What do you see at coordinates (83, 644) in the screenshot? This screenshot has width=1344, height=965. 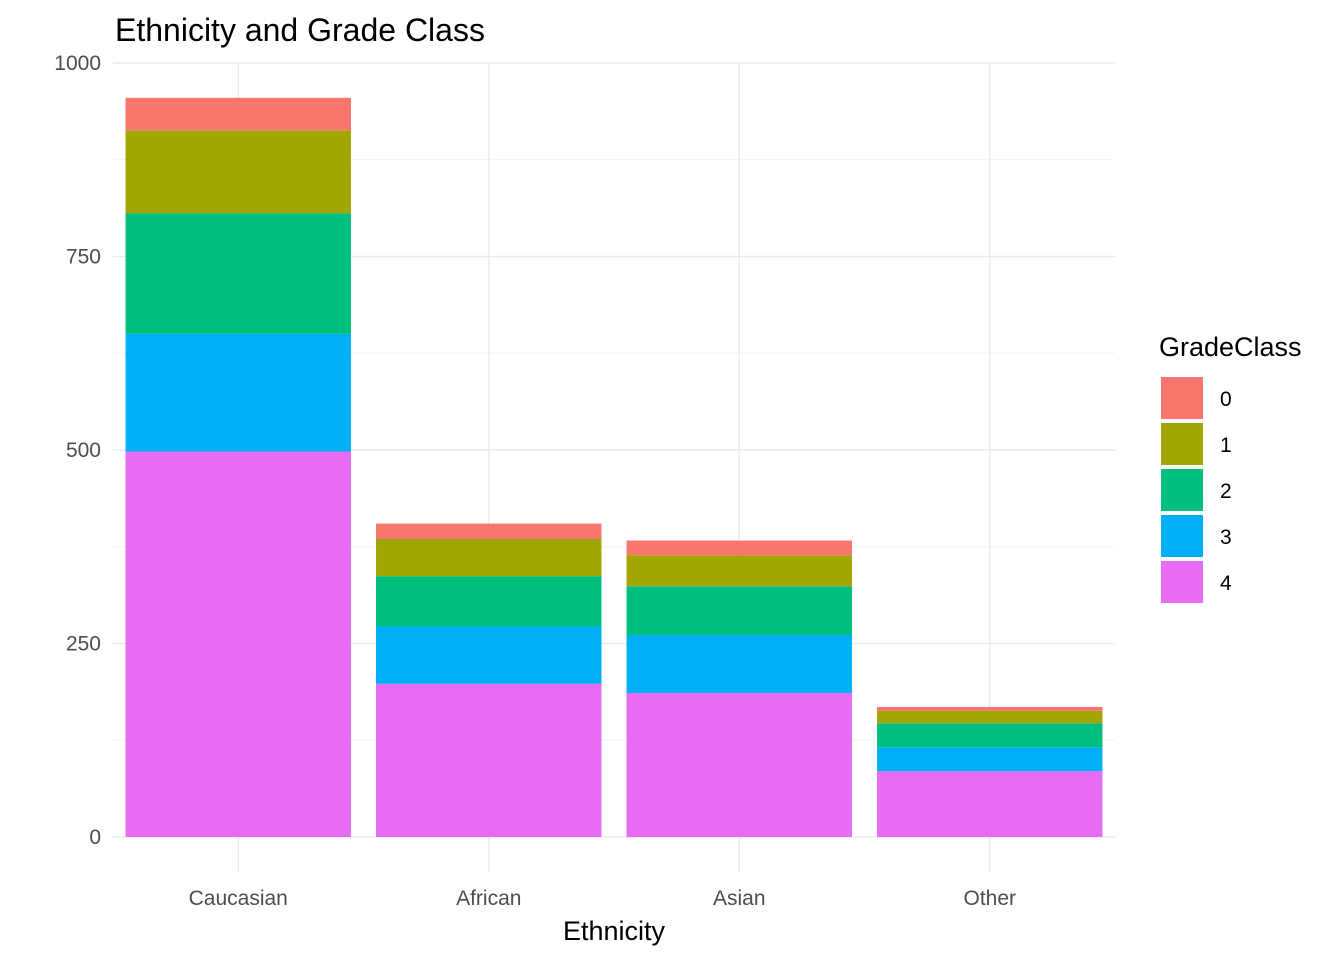 I see `y-tick-label: 250` at bounding box center [83, 644].